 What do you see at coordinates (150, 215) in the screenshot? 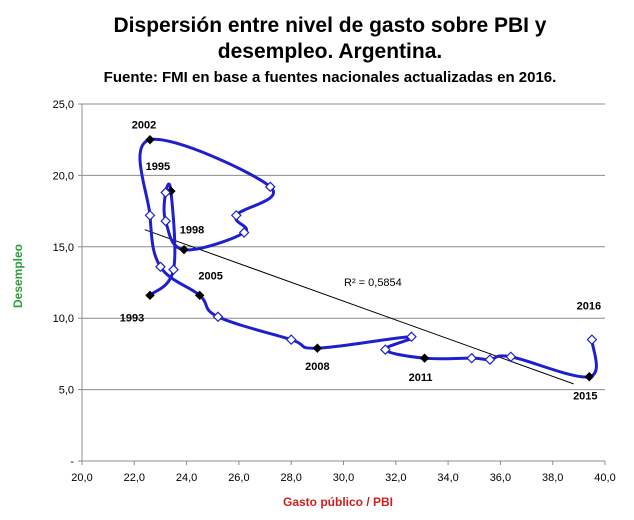
I see `data-point-2003` at bounding box center [150, 215].